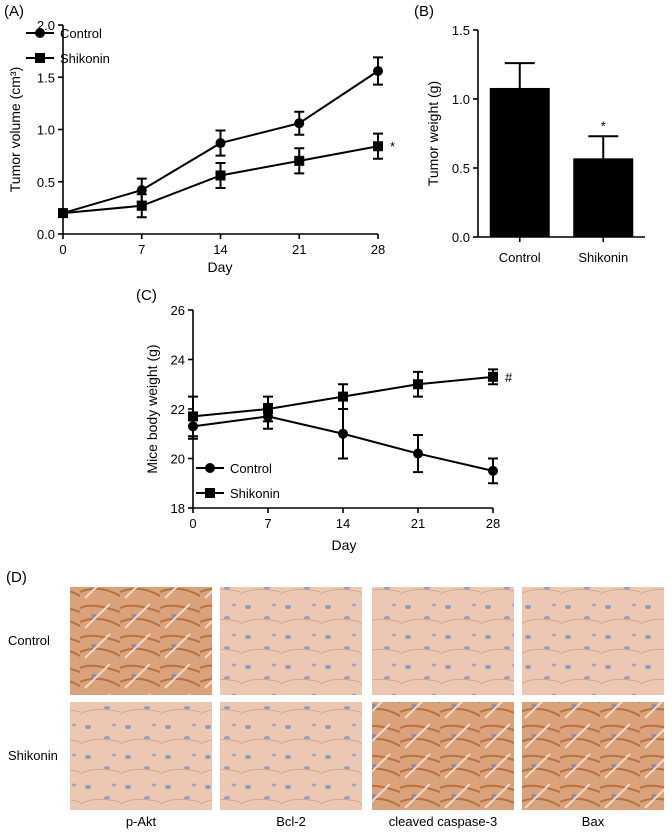  I want to click on row-label: Control, so click(29, 640).